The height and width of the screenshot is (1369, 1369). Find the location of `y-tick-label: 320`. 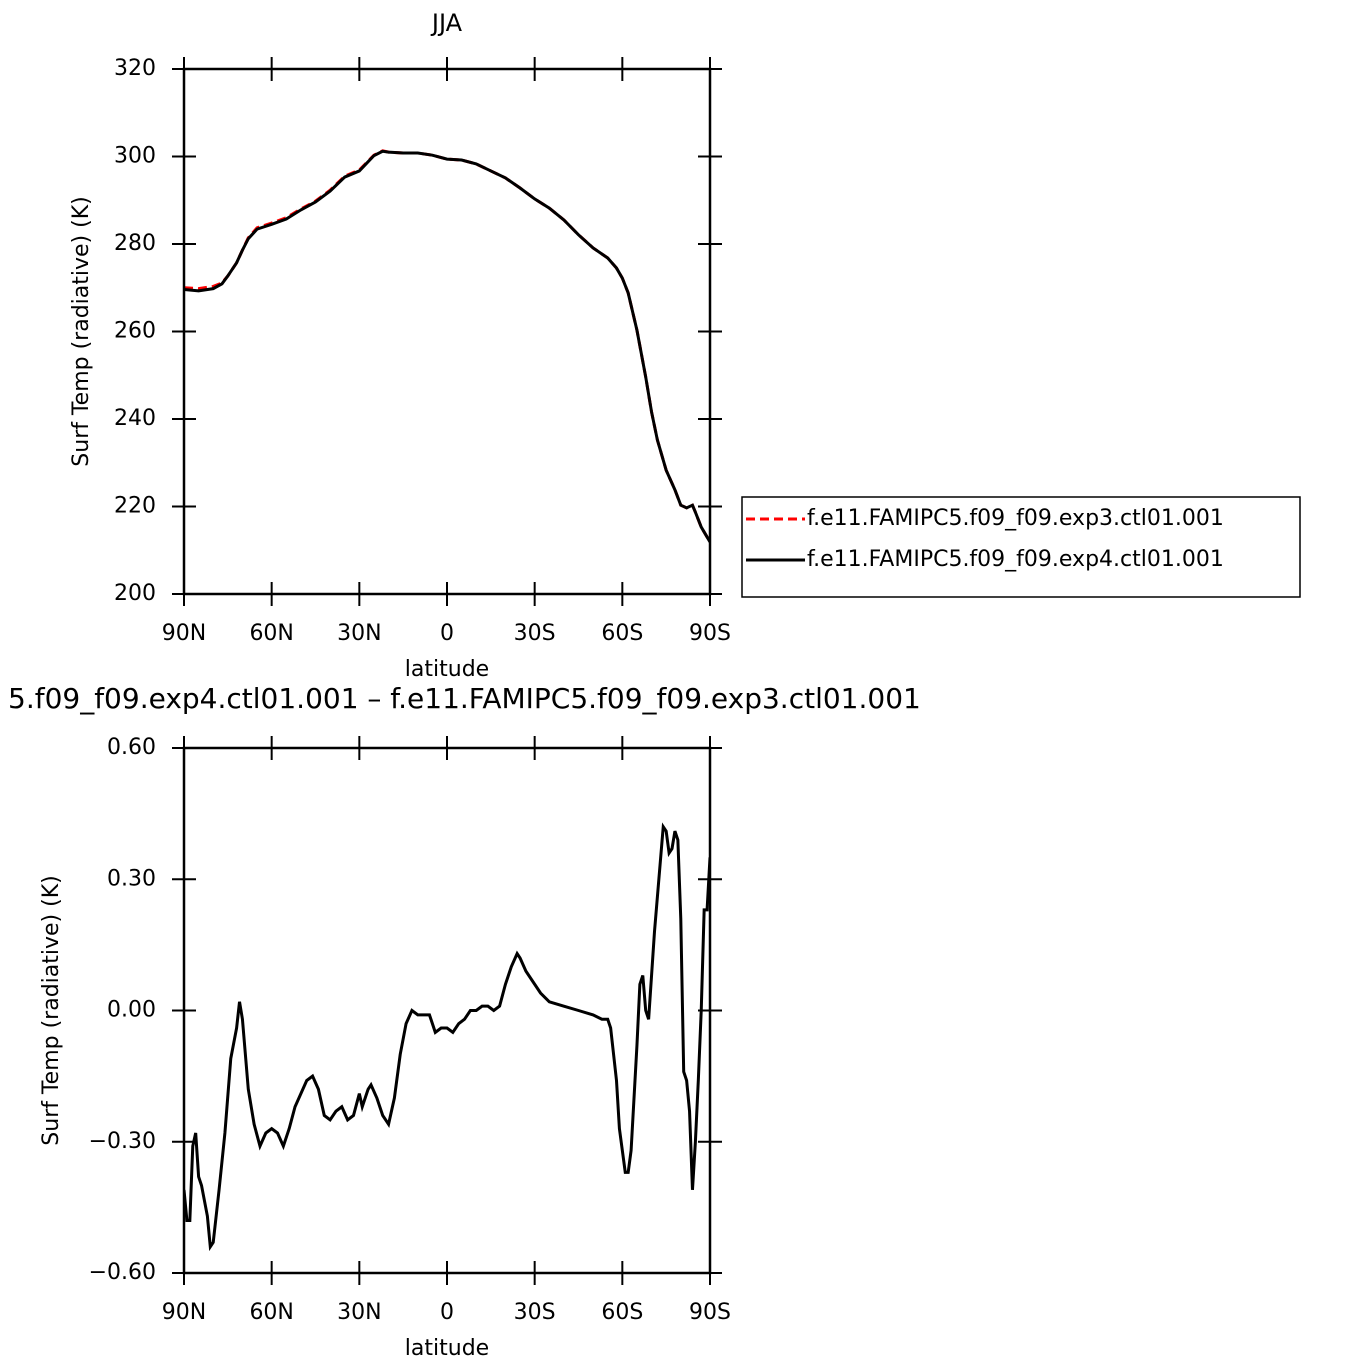

y-tick-label: 320 is located at coordinates (135, 68).